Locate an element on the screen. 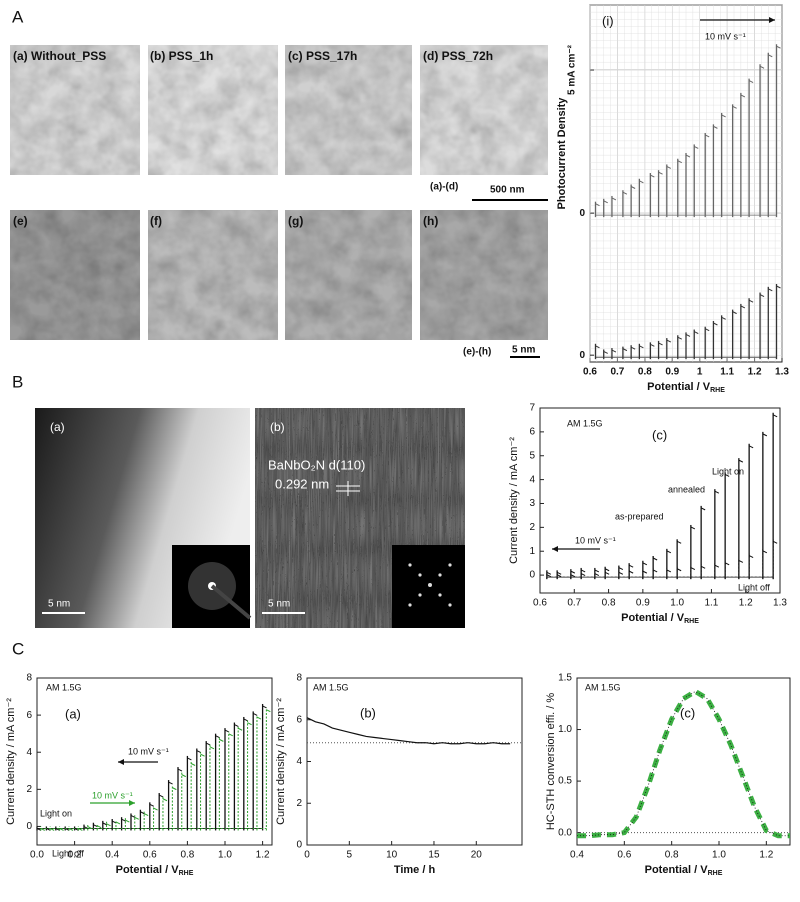 The width and height of the screenshot is (800, 902). image-label: (b) is located at coordinates (277, 427).